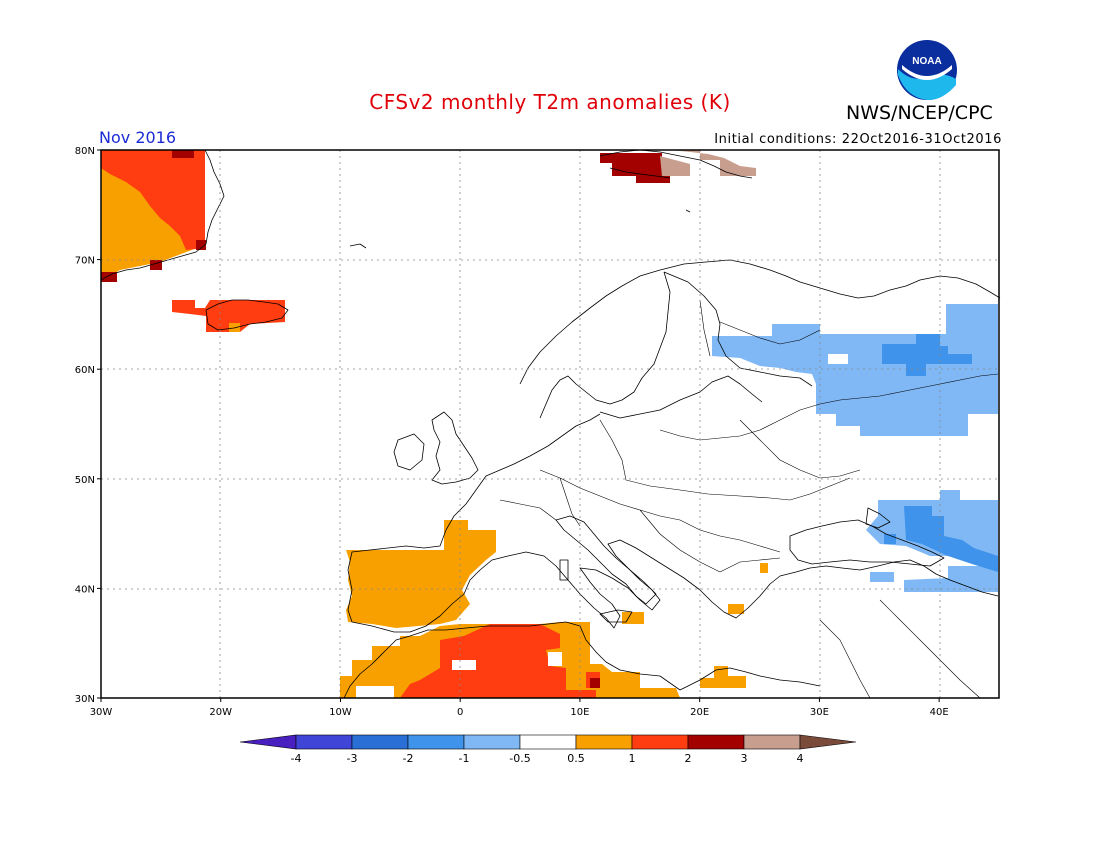  What do you see at coordinates (421, 574) in the screenshot?
I see `iberia-anomaly-area` at bounding box center [421, 574].